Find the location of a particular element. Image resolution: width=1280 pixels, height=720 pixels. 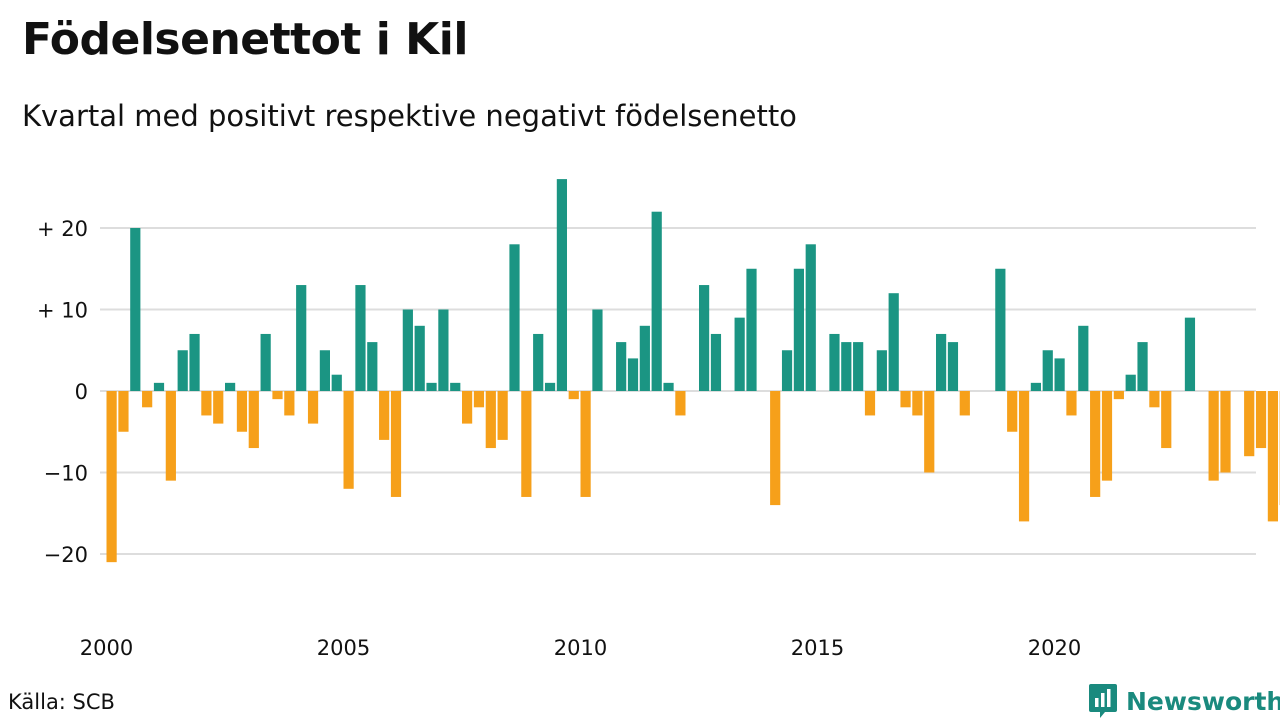

bar-chart-speech-icon is located at coordinates (1103, 701).